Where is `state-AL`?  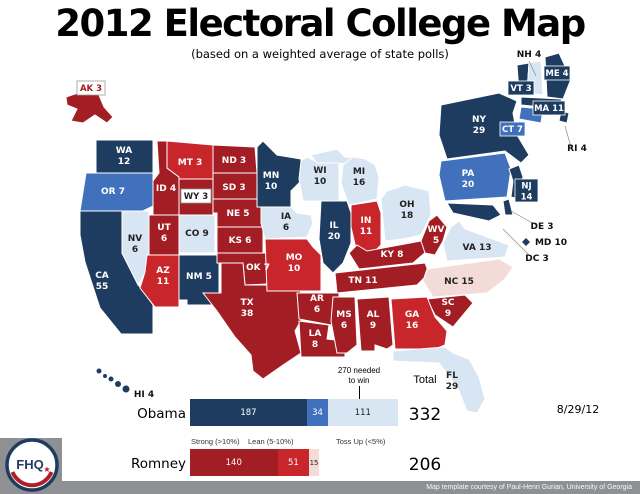 state-AL is located at coordinates (375, 324).